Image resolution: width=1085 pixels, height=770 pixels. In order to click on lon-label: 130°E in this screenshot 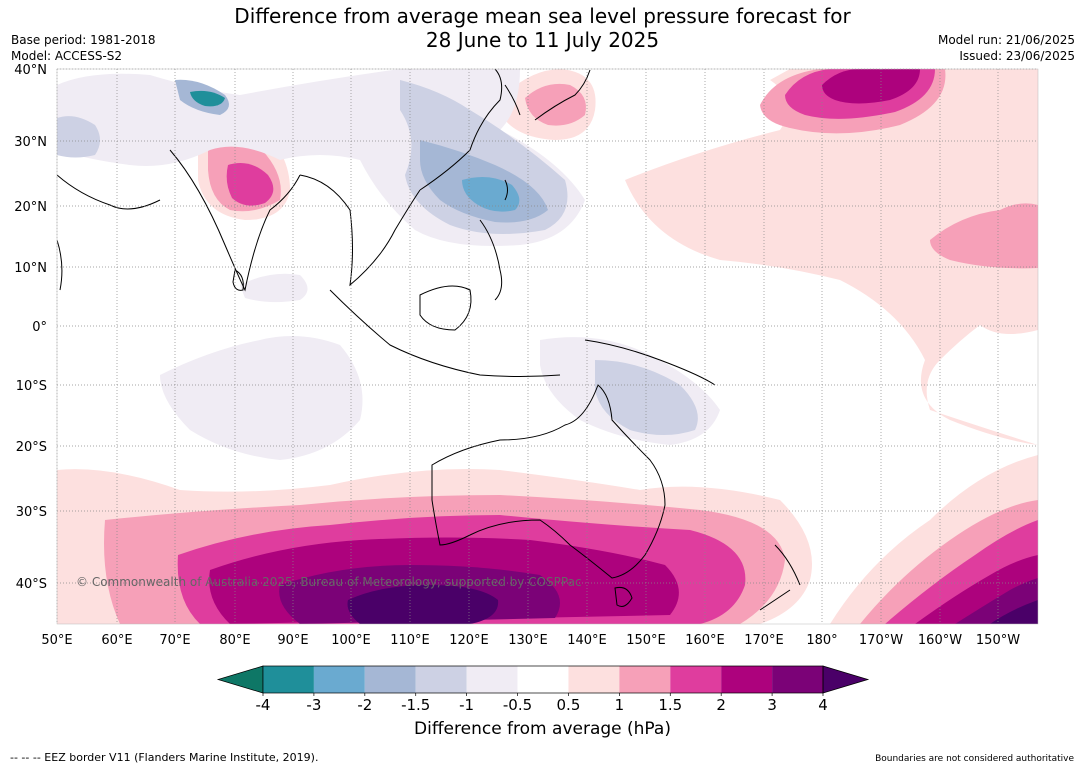, I will do `click(528, 640)`.